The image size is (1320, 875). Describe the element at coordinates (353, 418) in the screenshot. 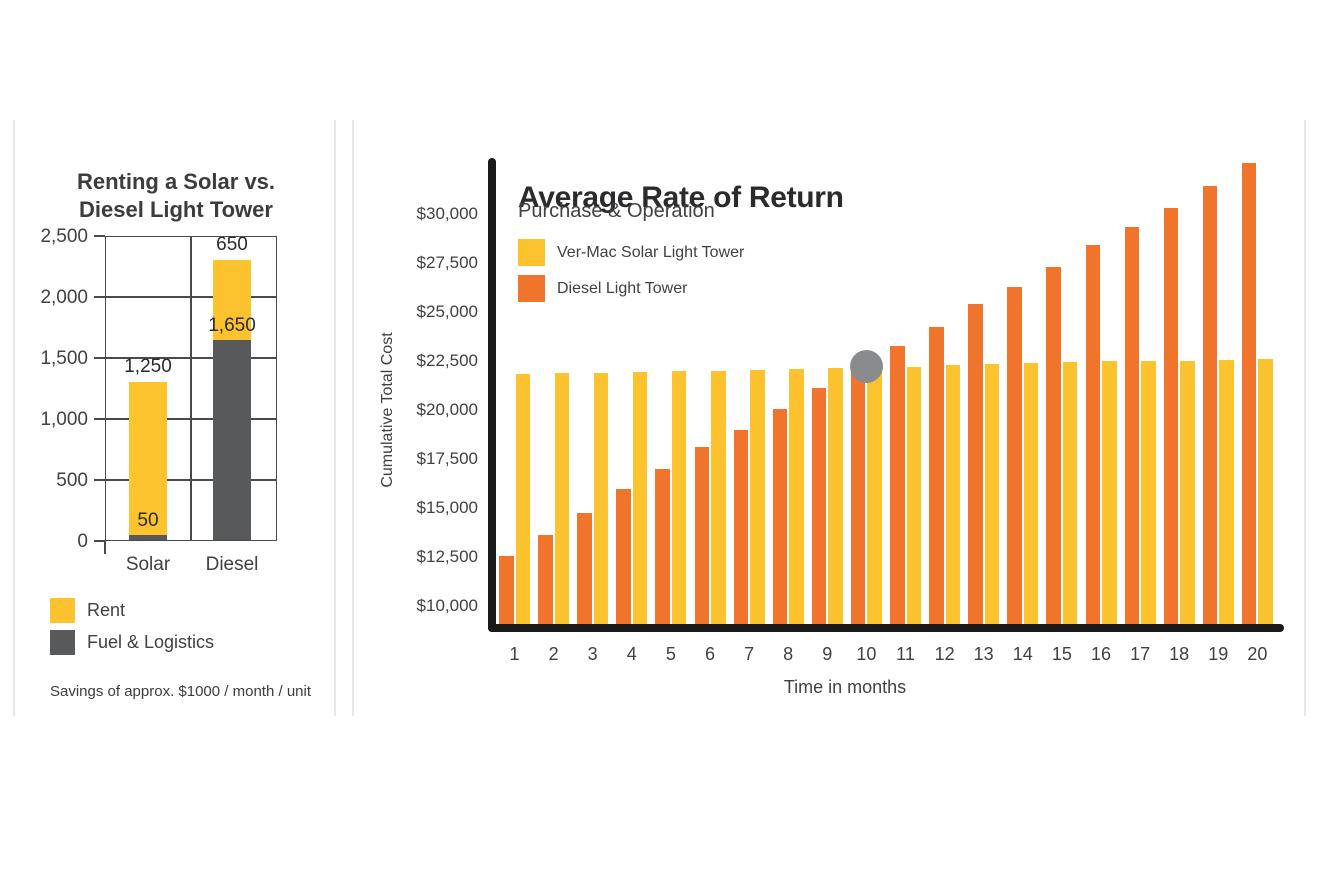

I see `panel-divider-right-inner` at that location.